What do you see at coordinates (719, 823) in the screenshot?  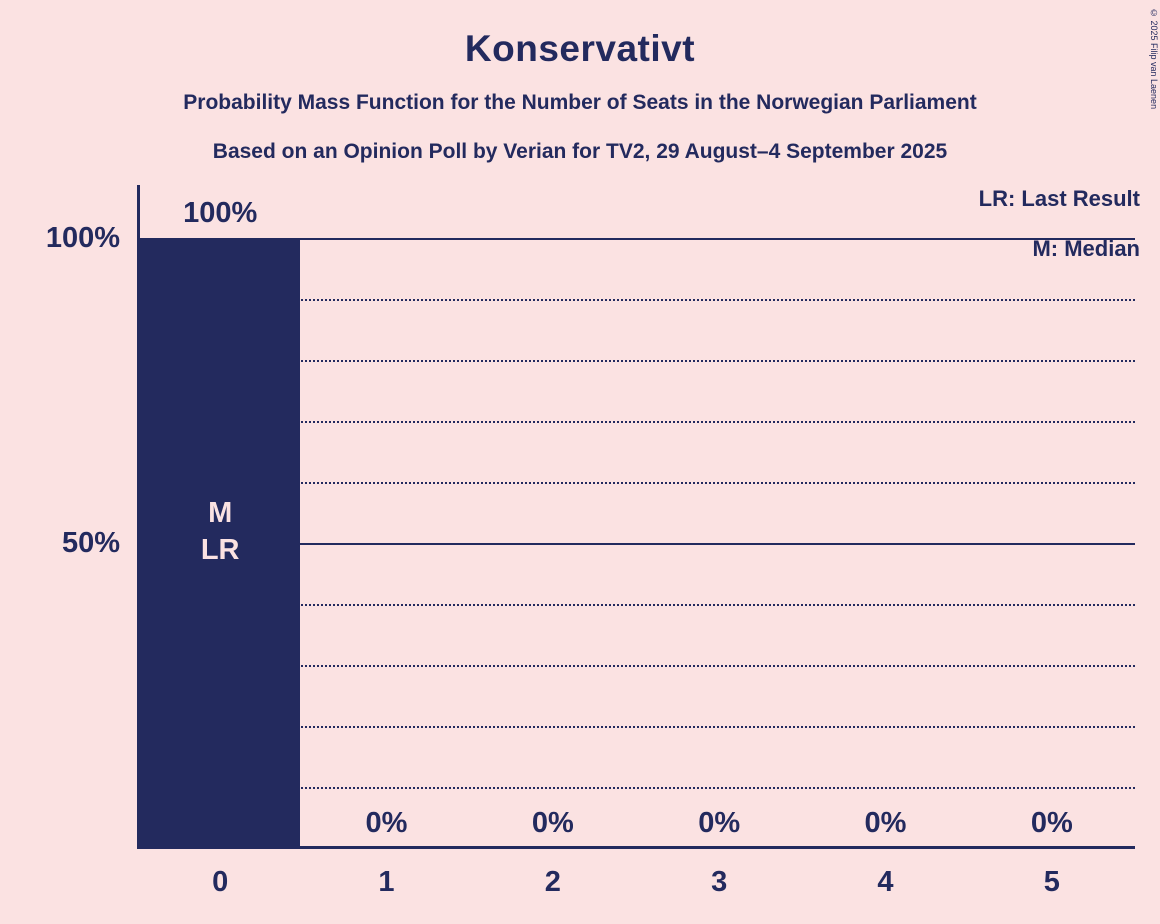 I see `value-label-3: 0%` at bounding box center [719, 823].